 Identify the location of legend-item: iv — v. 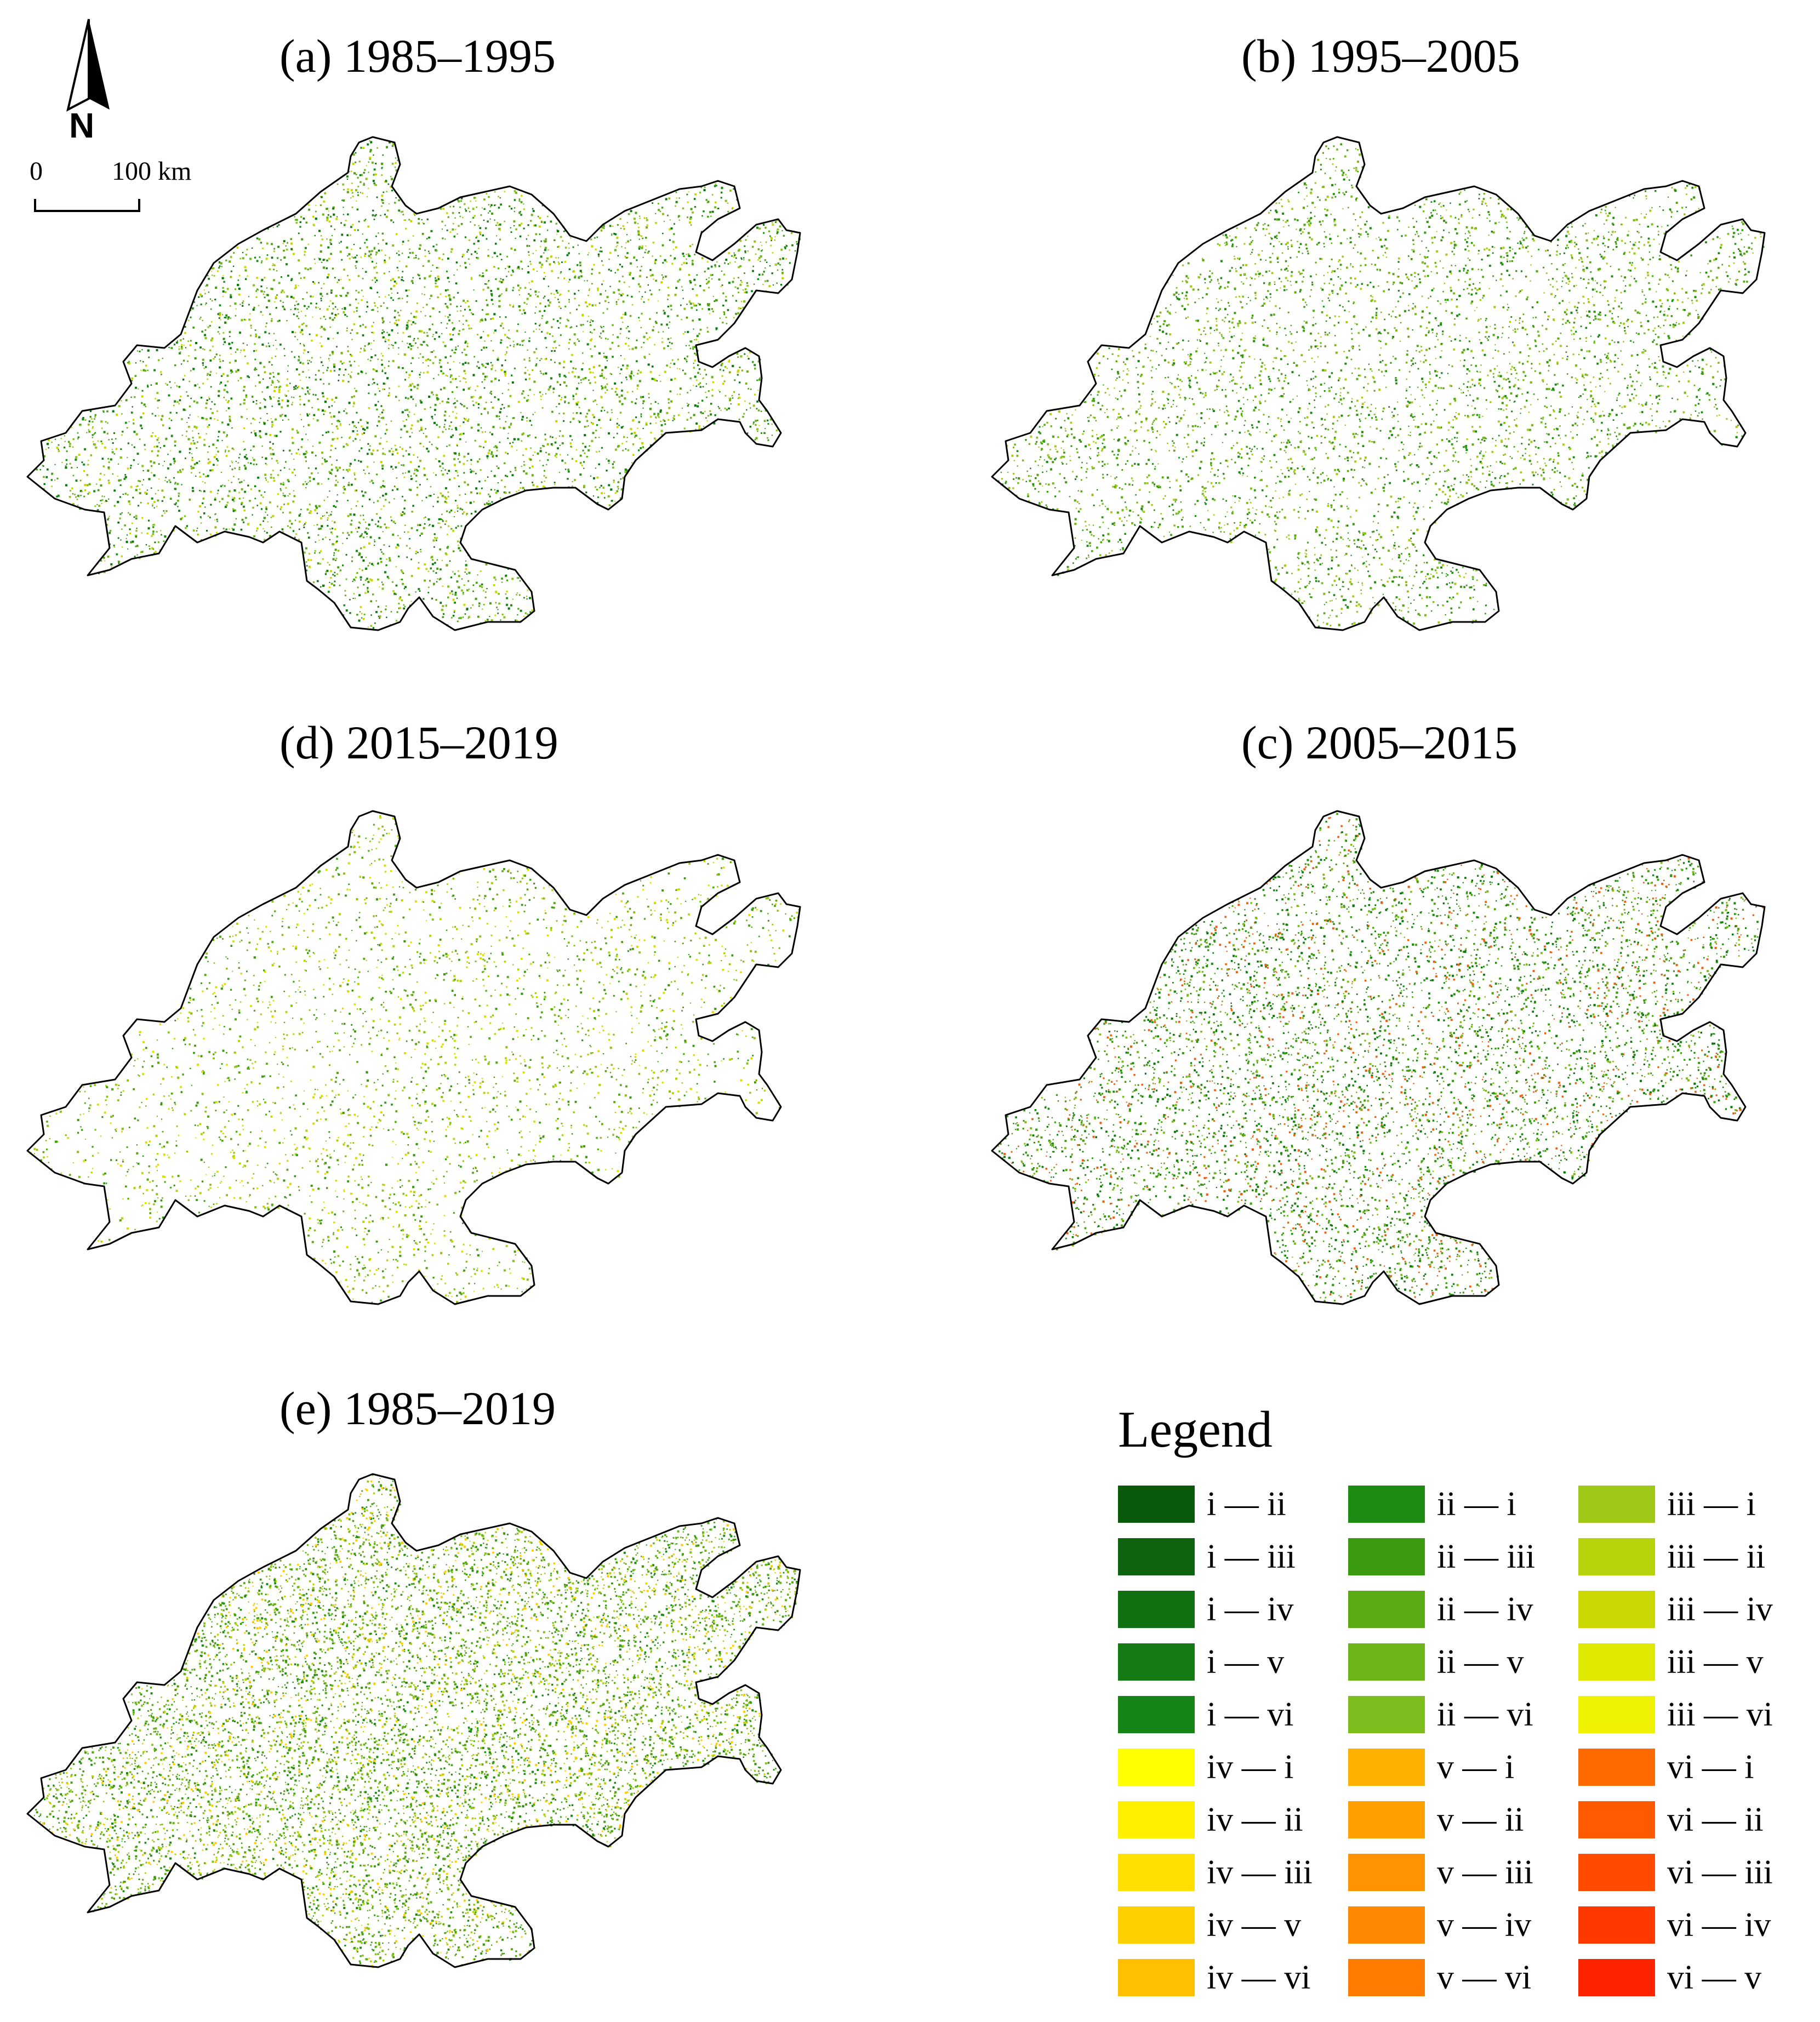
(1233, 1923).